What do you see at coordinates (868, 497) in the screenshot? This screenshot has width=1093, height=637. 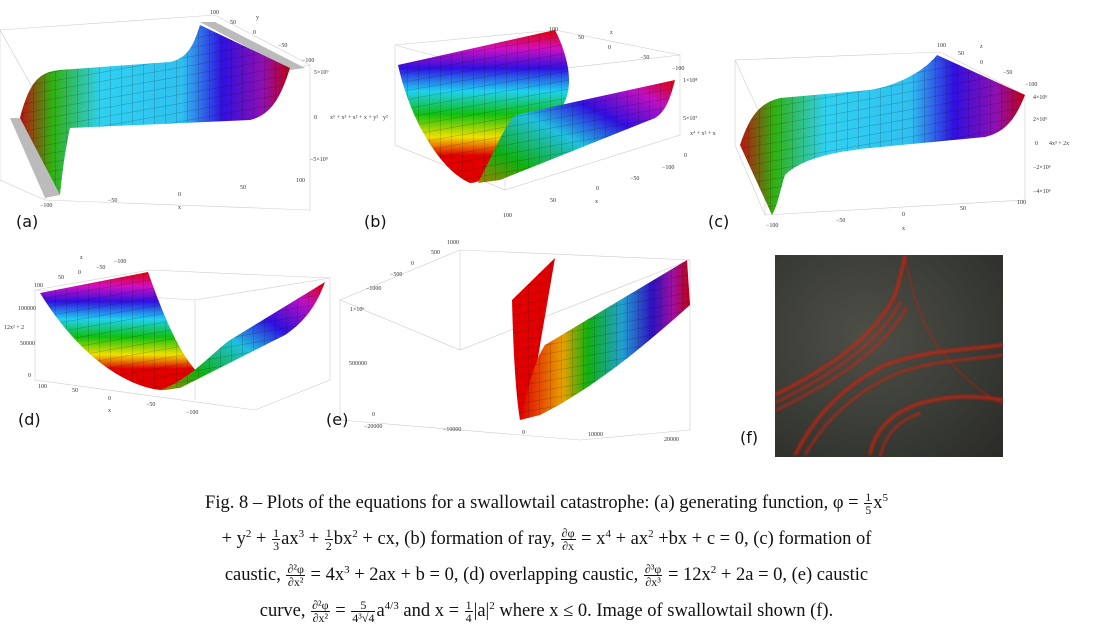 I see `fraction-numerator: 1` at bounding box center [868, 497].